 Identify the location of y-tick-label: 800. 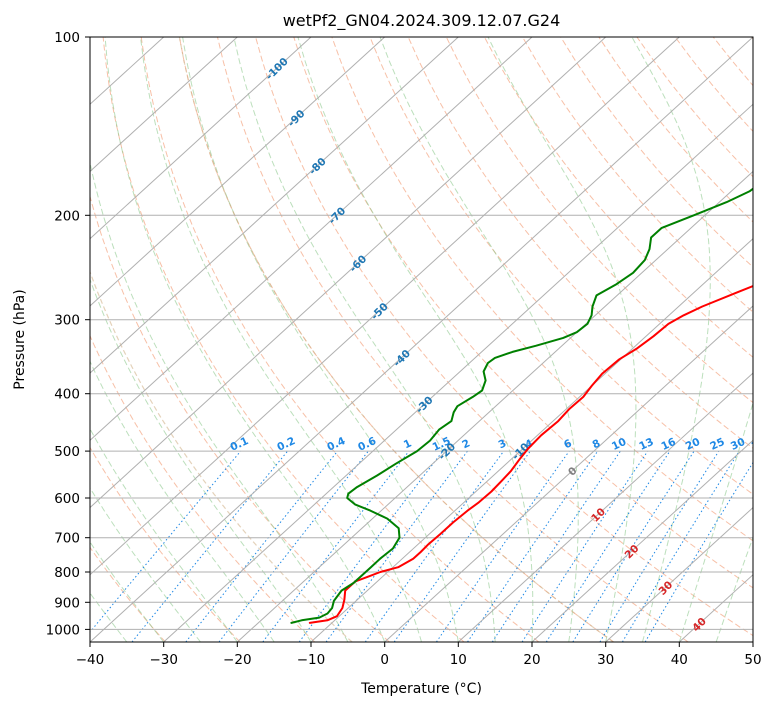
(67, 573).